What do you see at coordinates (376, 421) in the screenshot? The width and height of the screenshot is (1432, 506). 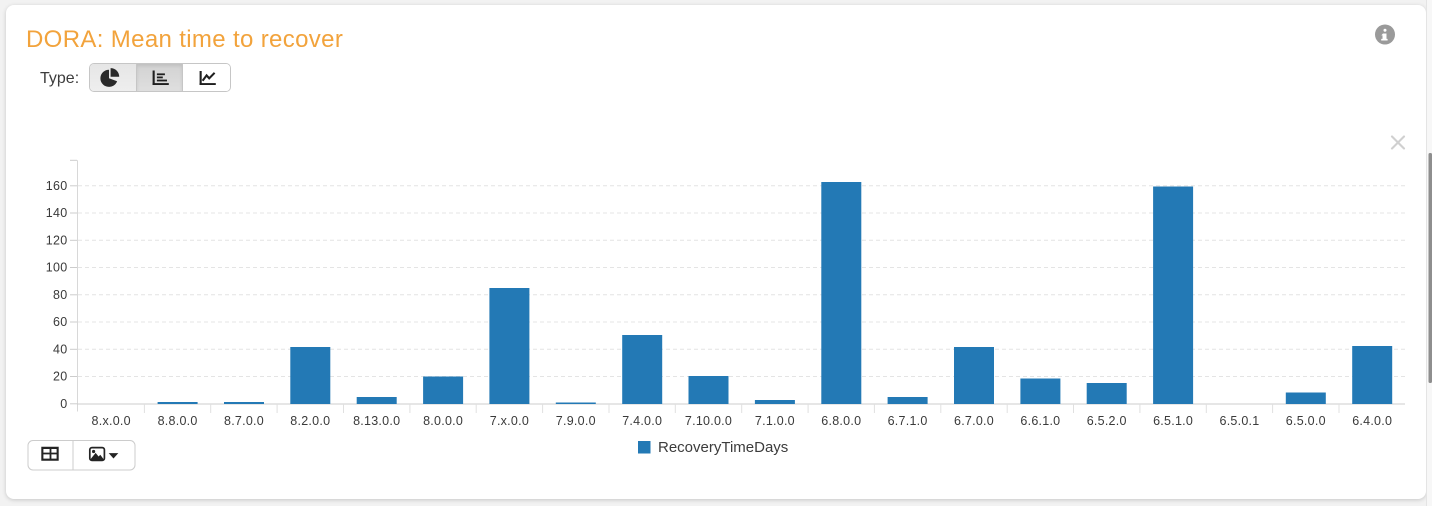 I see `svg-text: 8.13.0.0` at bounding box center [376, 421].